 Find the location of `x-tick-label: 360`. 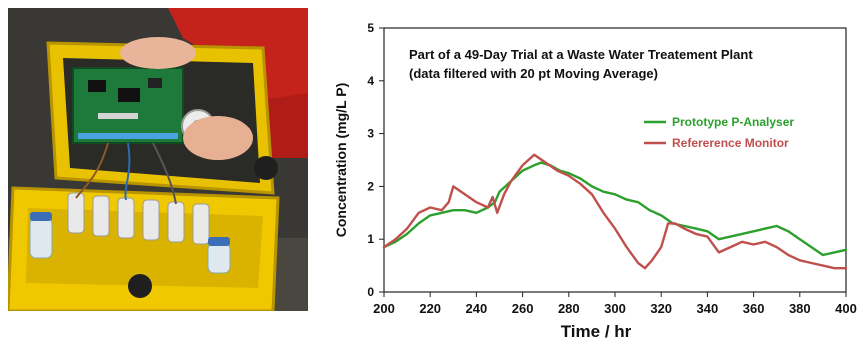

x-tick-label: 360 is located at coordinates (754, 308).